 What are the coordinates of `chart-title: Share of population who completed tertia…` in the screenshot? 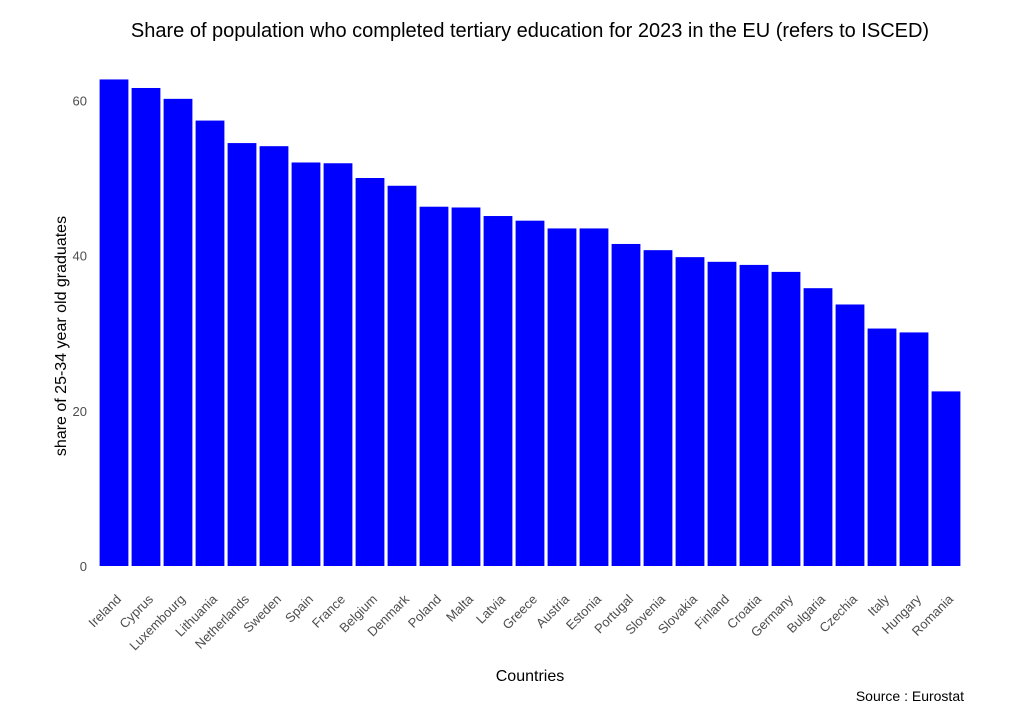 It's located at (530, 31).